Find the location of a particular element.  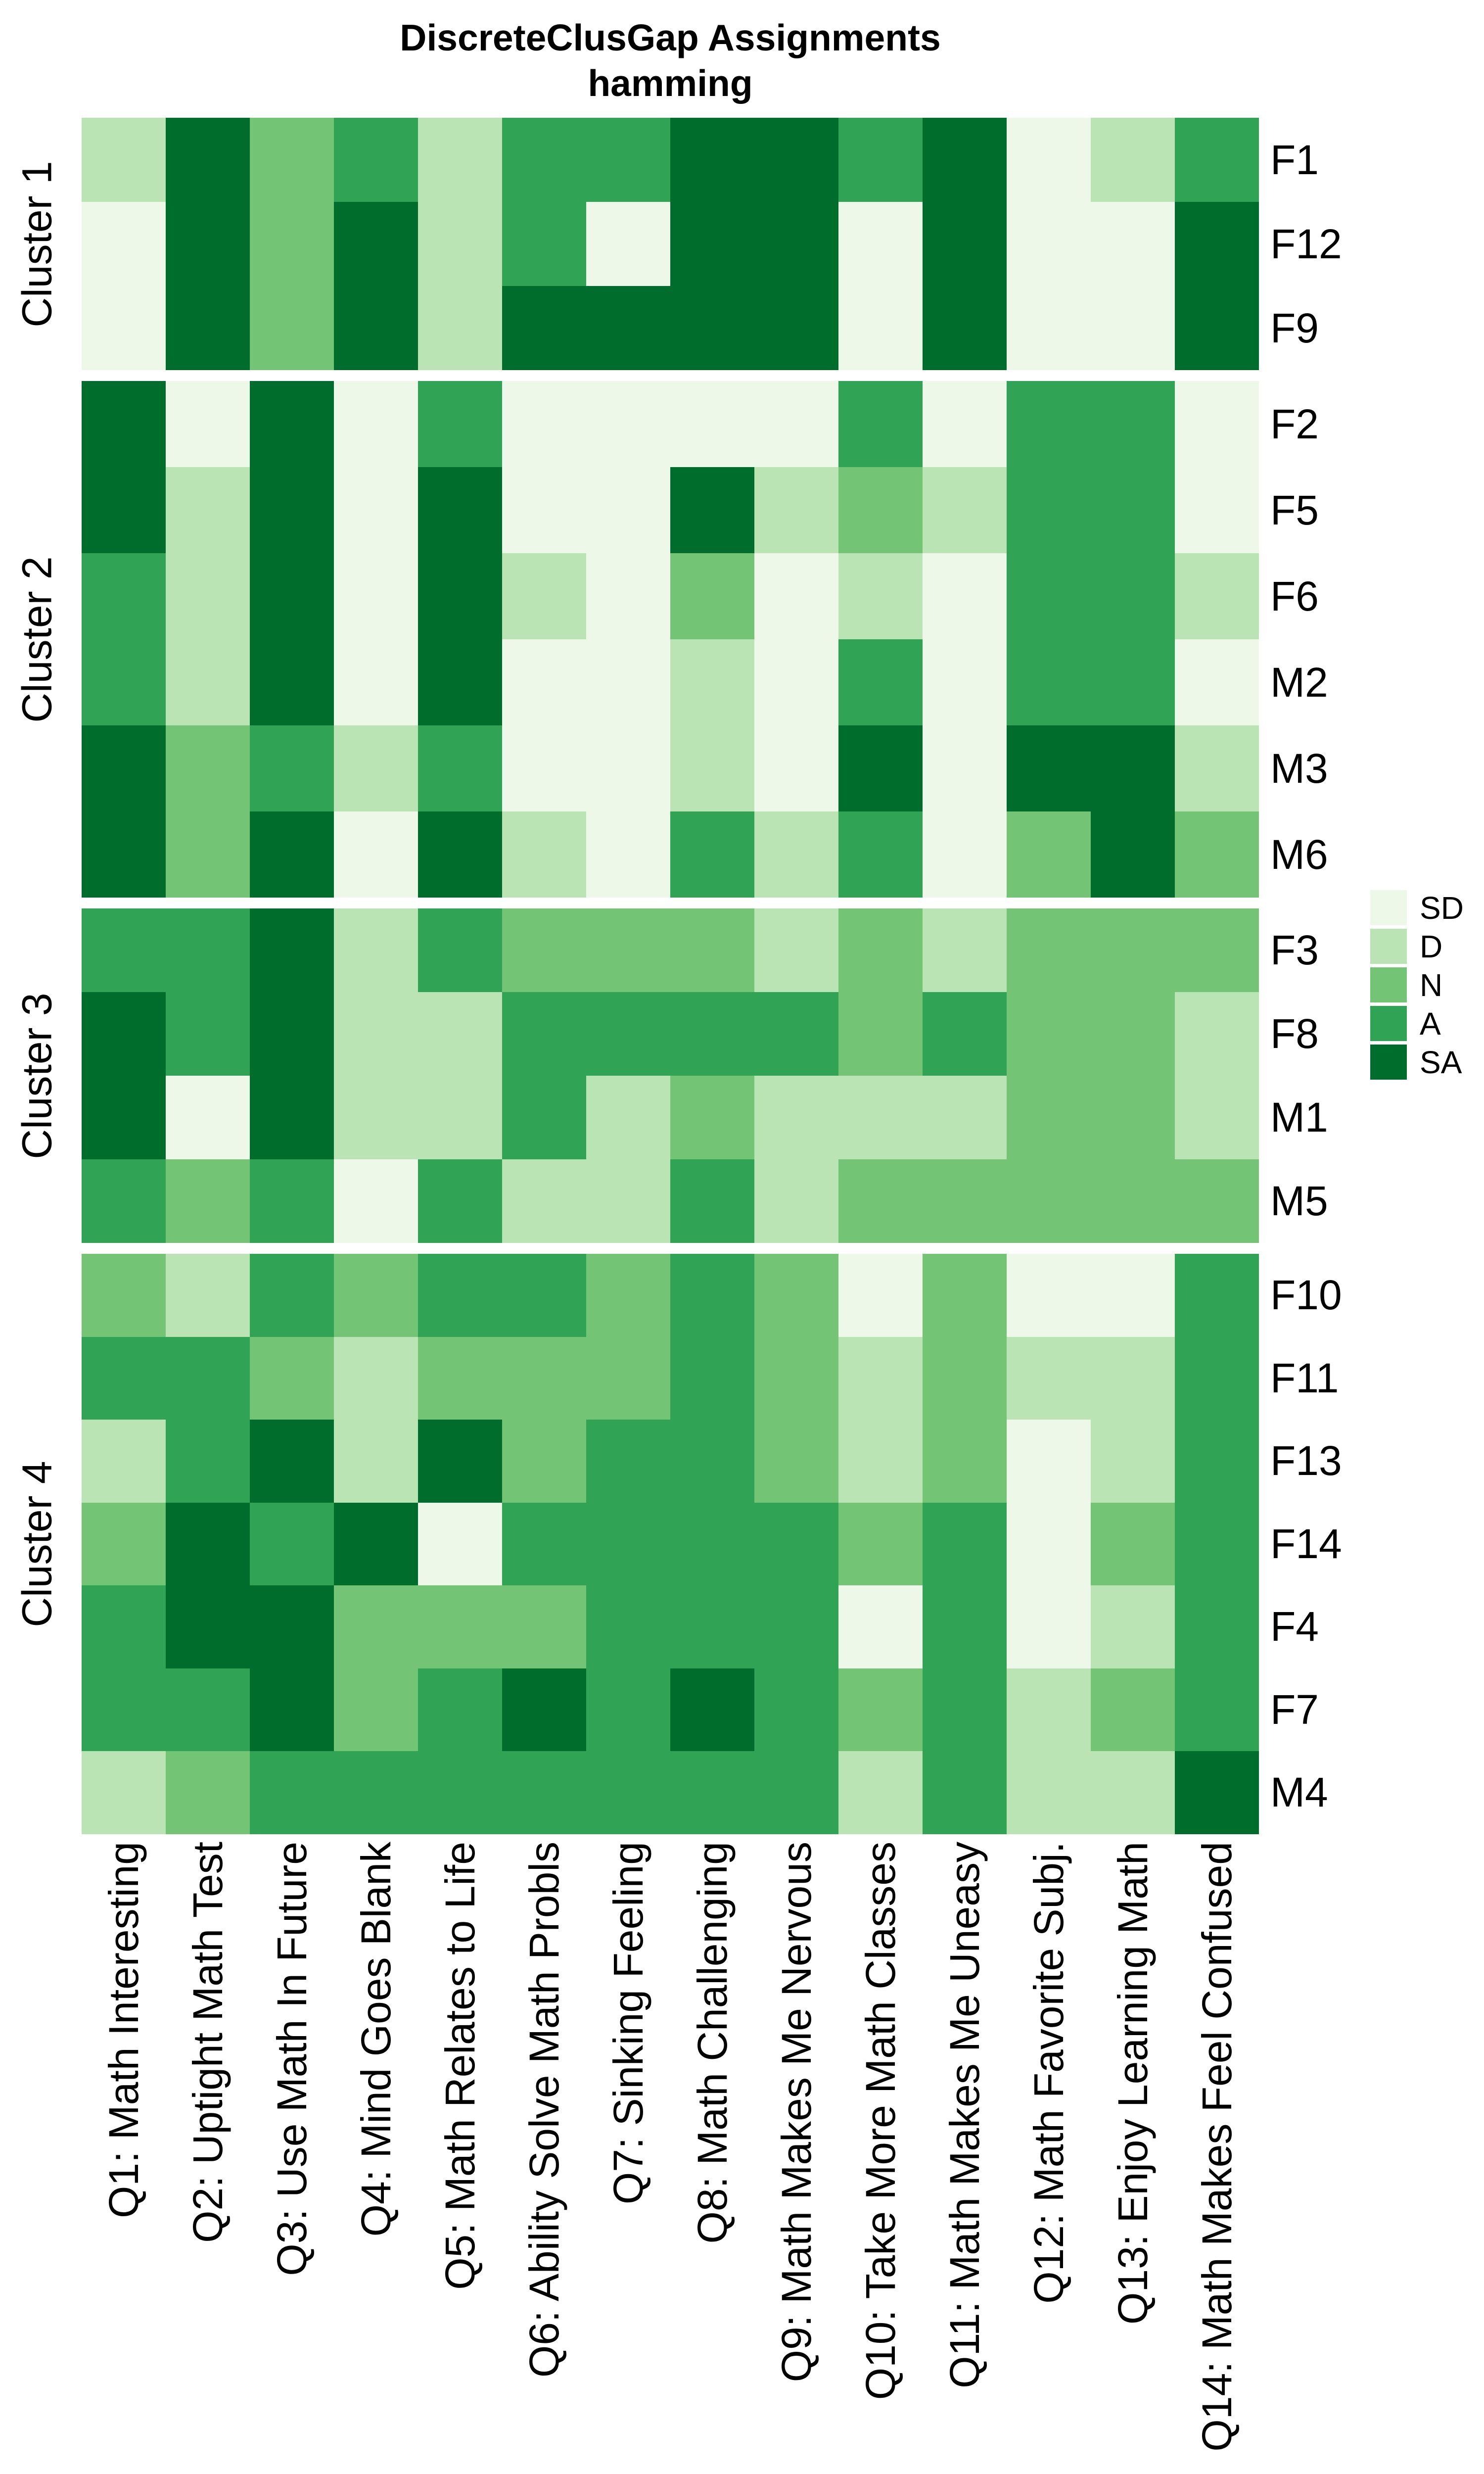

heatmap-cell-M6-col5 is located at coordinates (460, 855).